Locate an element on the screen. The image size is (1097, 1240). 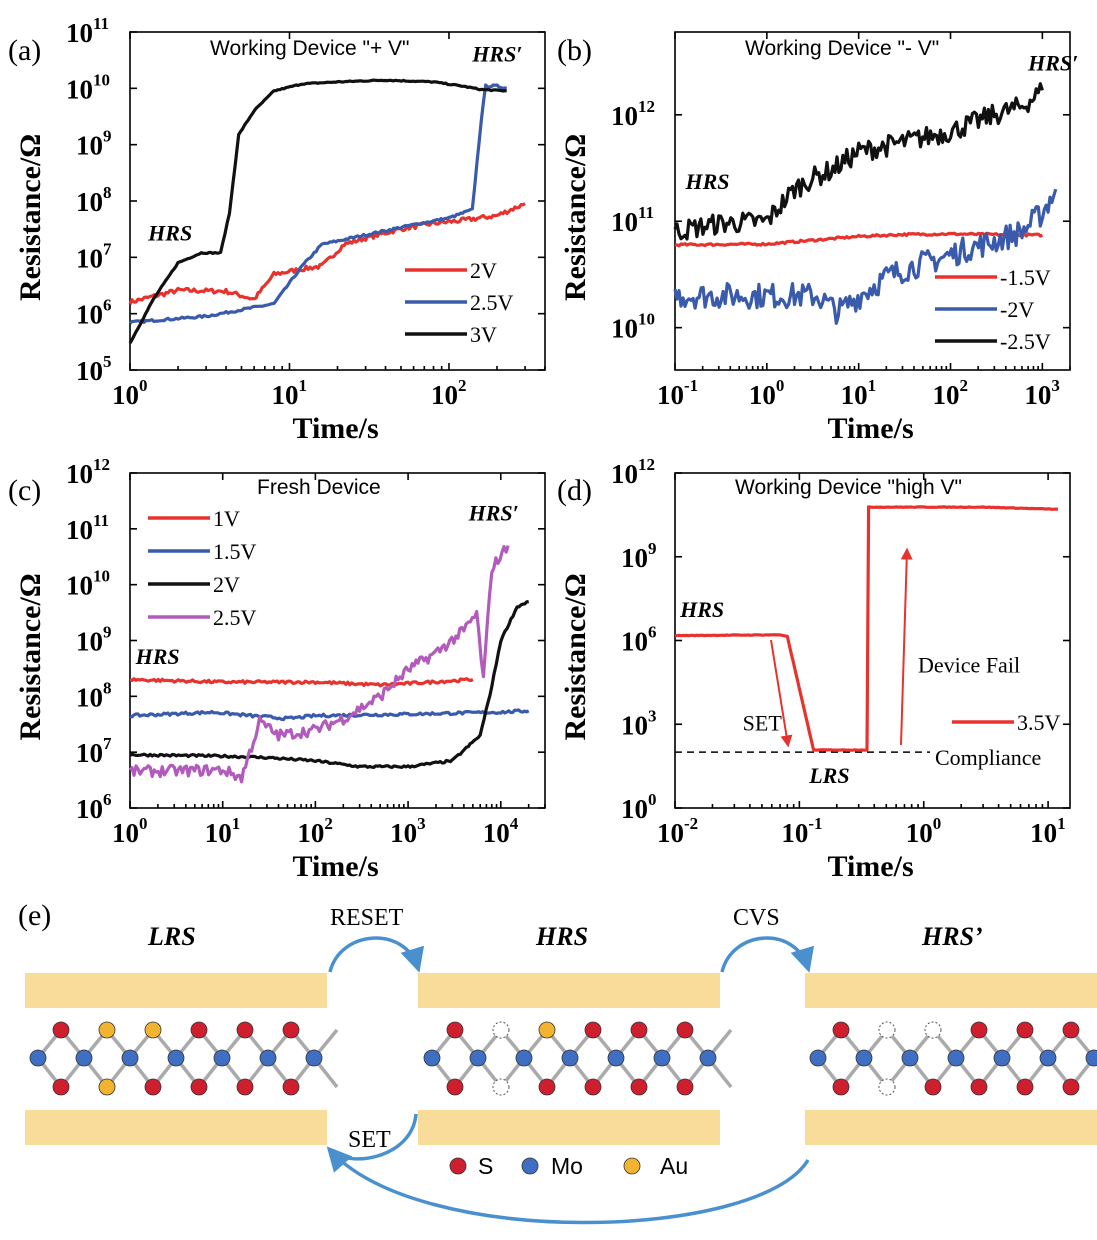
set-arrow-large is located at coordinates (568, 1185).